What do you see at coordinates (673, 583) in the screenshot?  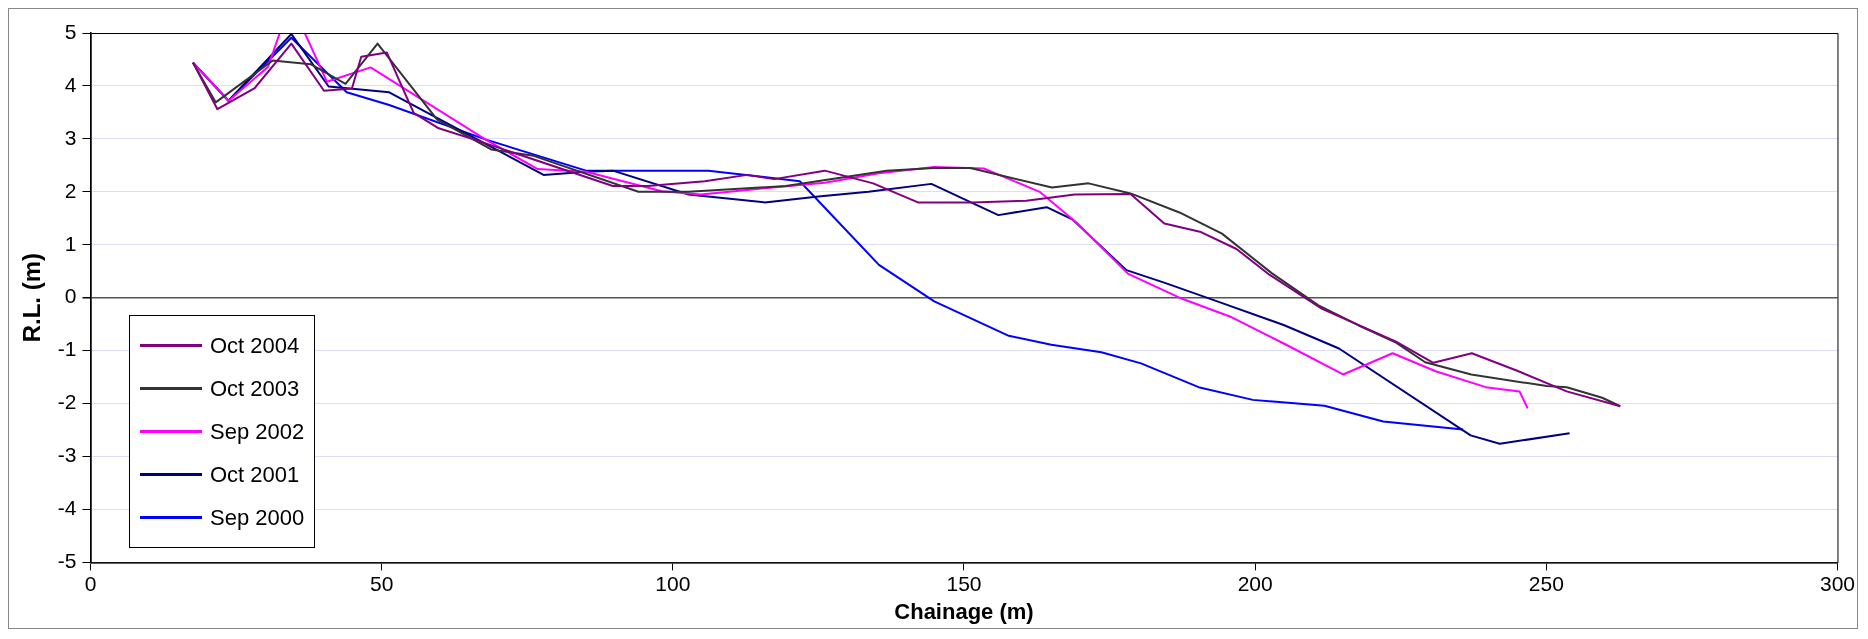 I see `x-tick-label: 100` at bounding box center [673, 583].